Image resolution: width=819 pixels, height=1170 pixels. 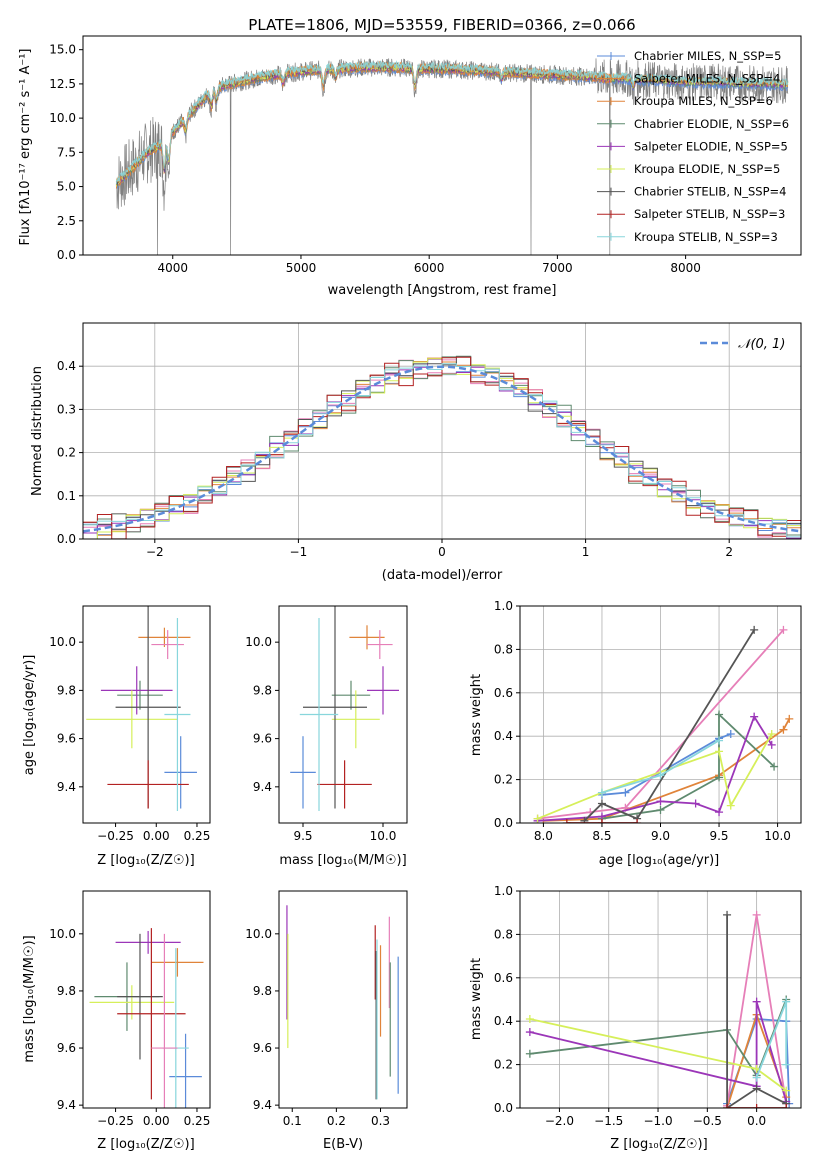 What do you see at coordinates (299, 552) in the screenshot?
I see `x-tick-label: −1` at bounding box center [299, 552].